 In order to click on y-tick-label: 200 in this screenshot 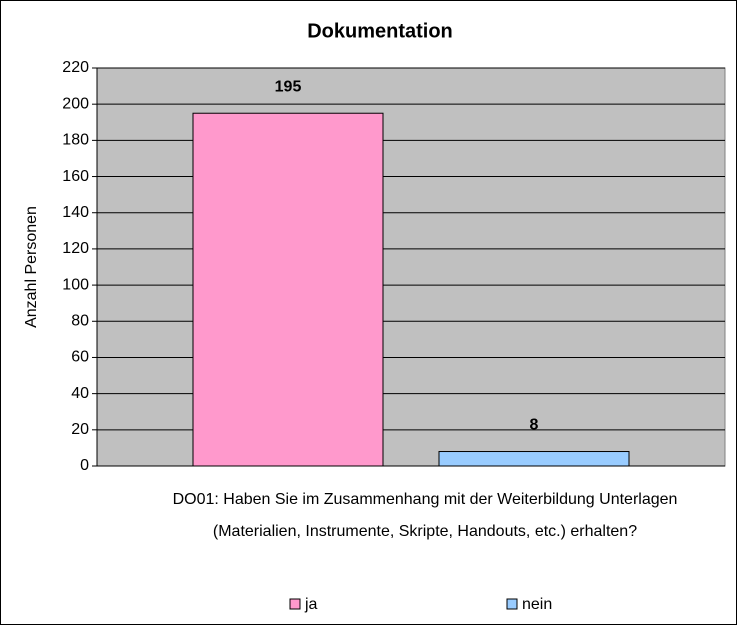, I will do `click(75, 103)`.